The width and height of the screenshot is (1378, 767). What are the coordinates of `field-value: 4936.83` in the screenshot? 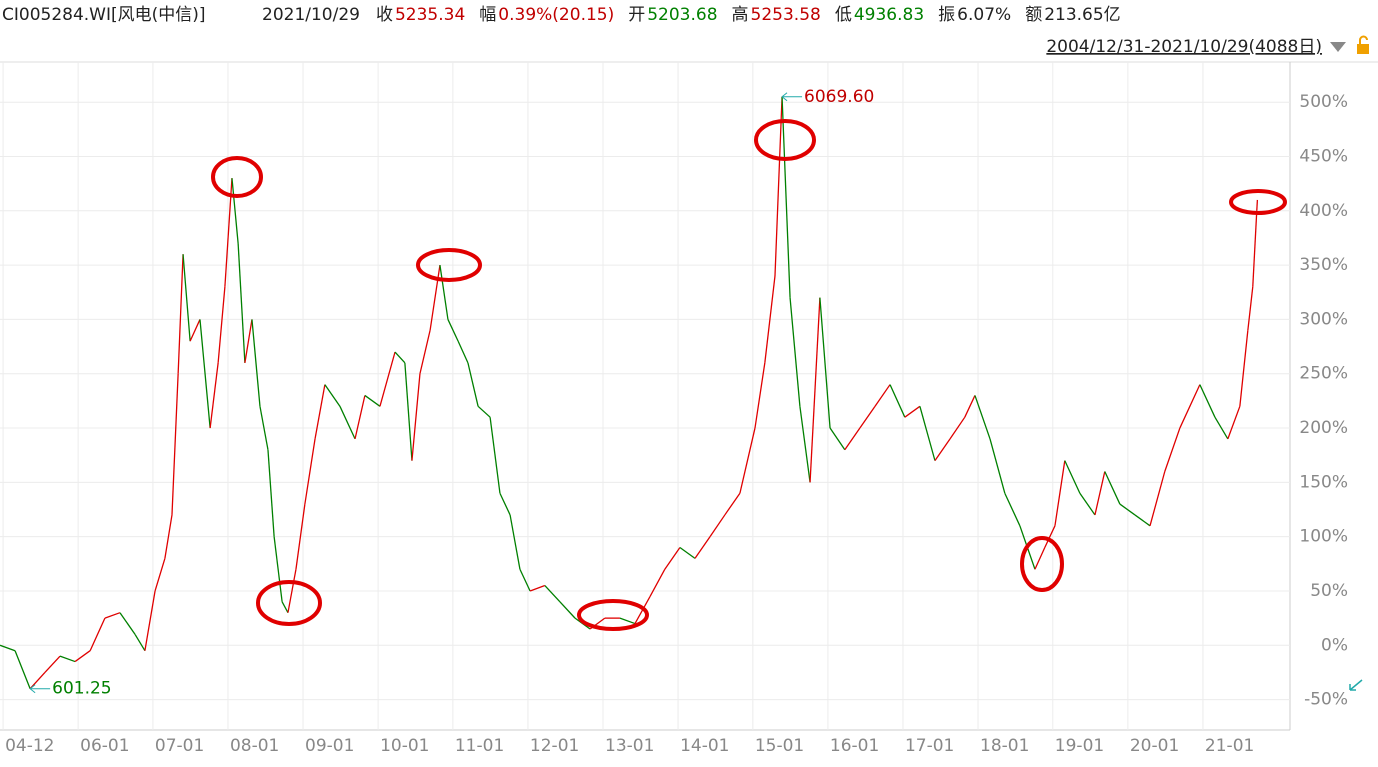 It's located at (889, 15).